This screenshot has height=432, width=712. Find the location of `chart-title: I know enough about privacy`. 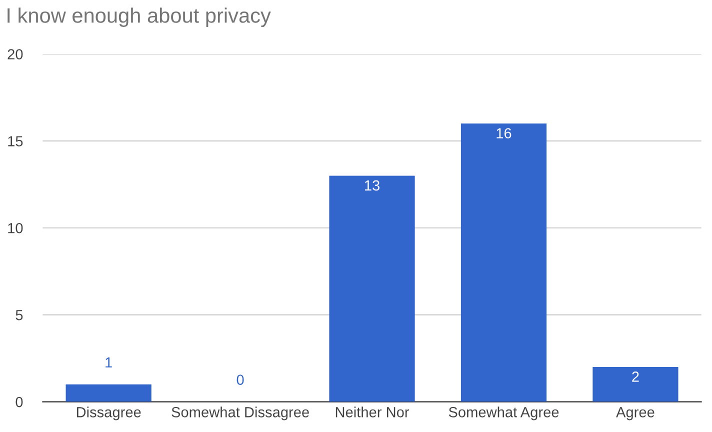

chart-title: I know enough about privacy is located at coordinates (139, 17).